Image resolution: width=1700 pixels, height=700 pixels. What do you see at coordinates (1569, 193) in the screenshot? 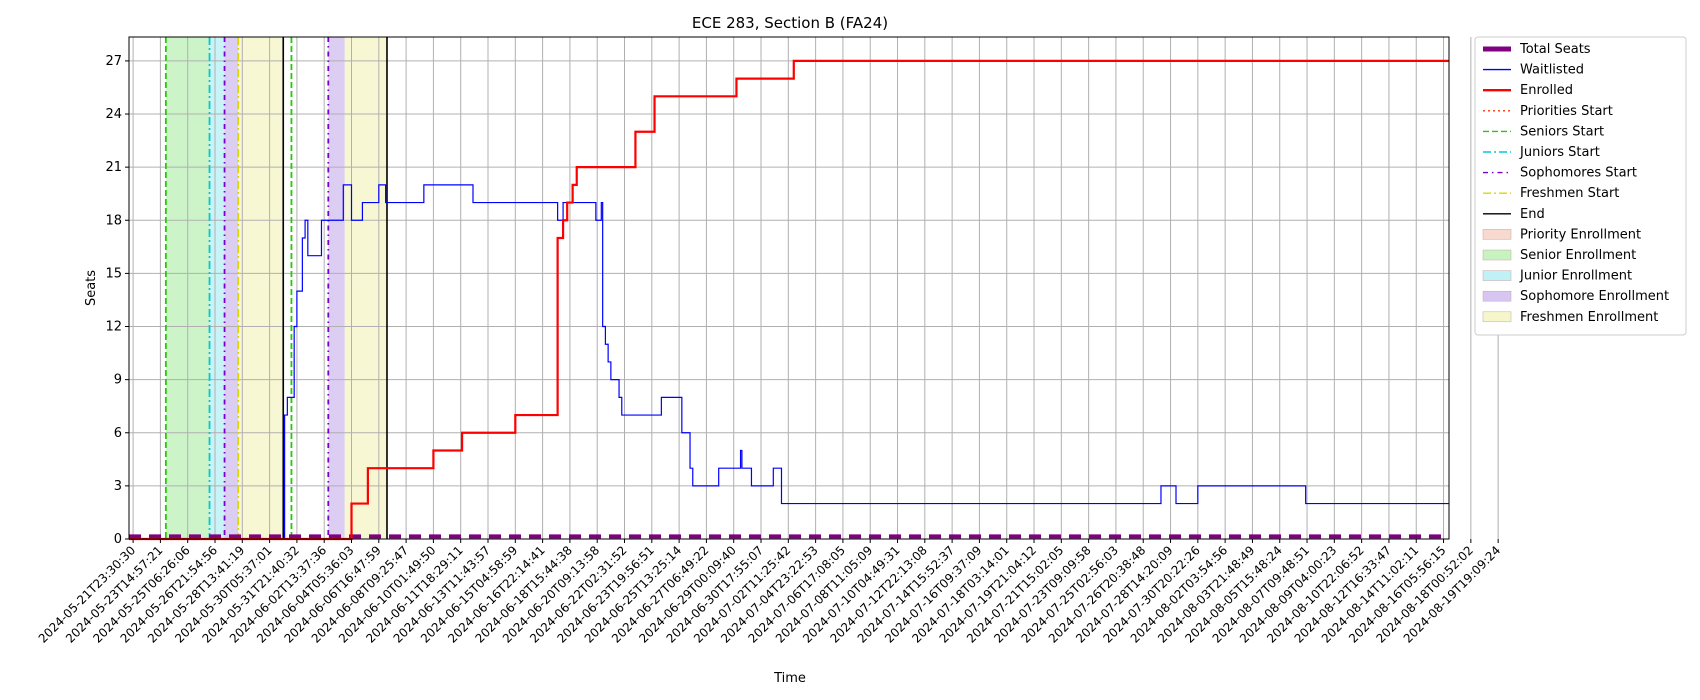
I see `legend-label-freshmen-start: Freshmen Start` at bounding box center [1569, 193].